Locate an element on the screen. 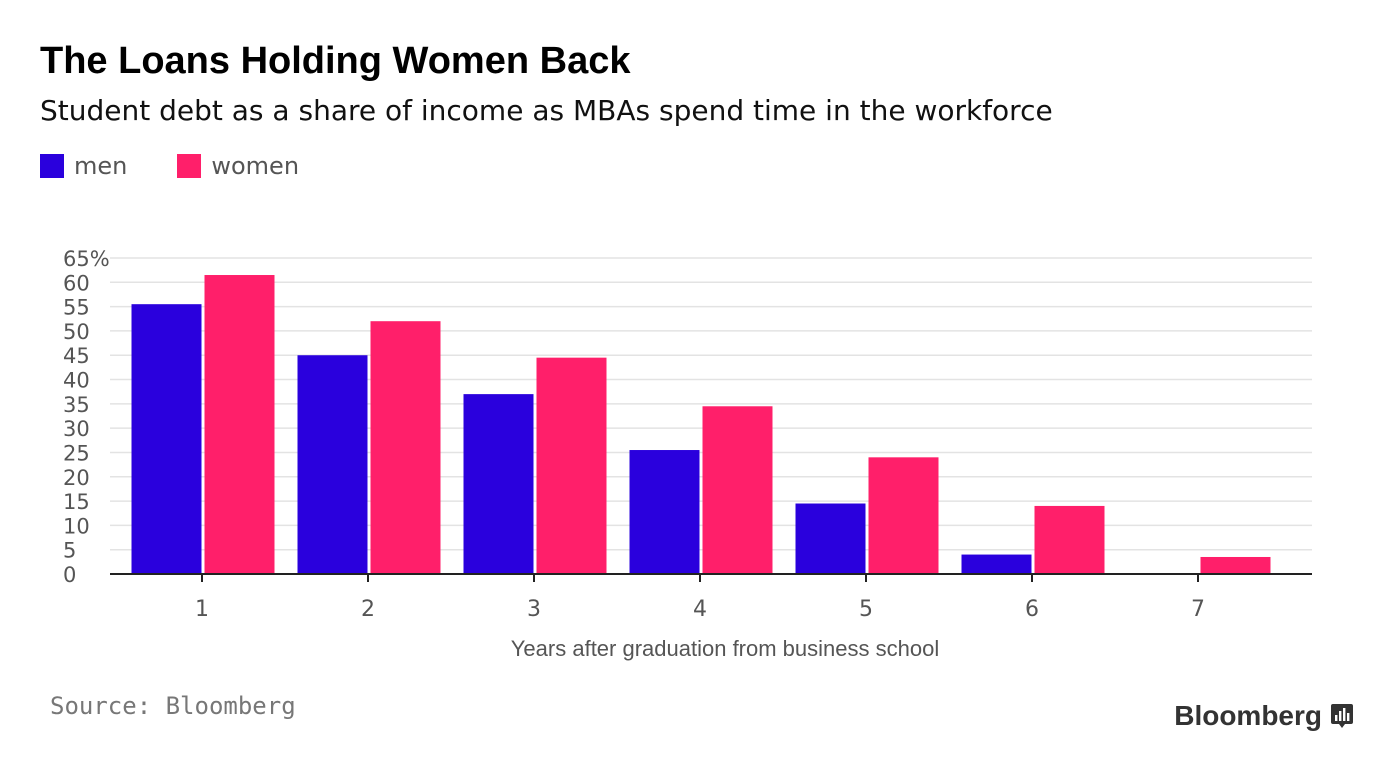 This screenshot has width=1400, height=783. legend-swatch-men is located at coordinates (52, 166).